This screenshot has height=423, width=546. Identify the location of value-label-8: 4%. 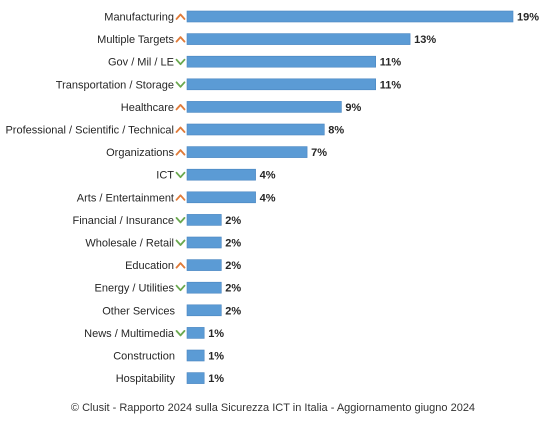
(268, 198).